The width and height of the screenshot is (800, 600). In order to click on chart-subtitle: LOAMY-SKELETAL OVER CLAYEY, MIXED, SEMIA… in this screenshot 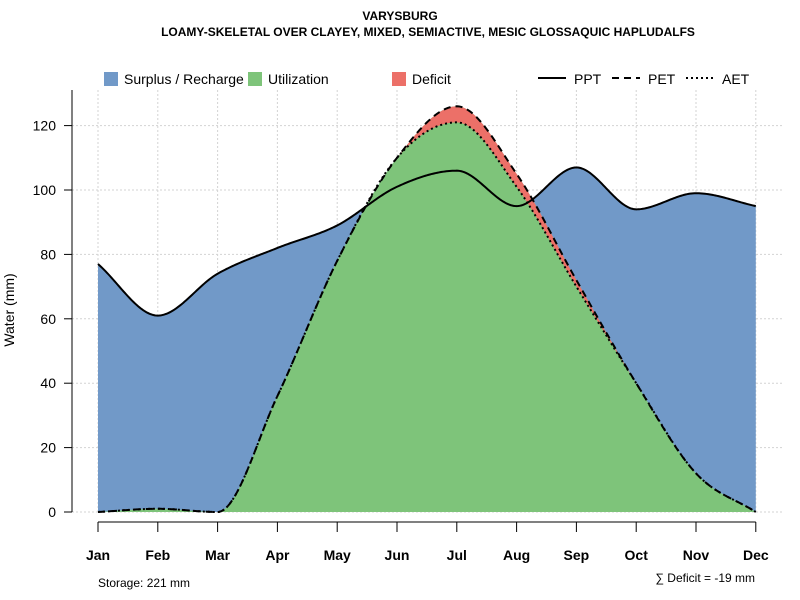, I will do `click(428, 32)`.